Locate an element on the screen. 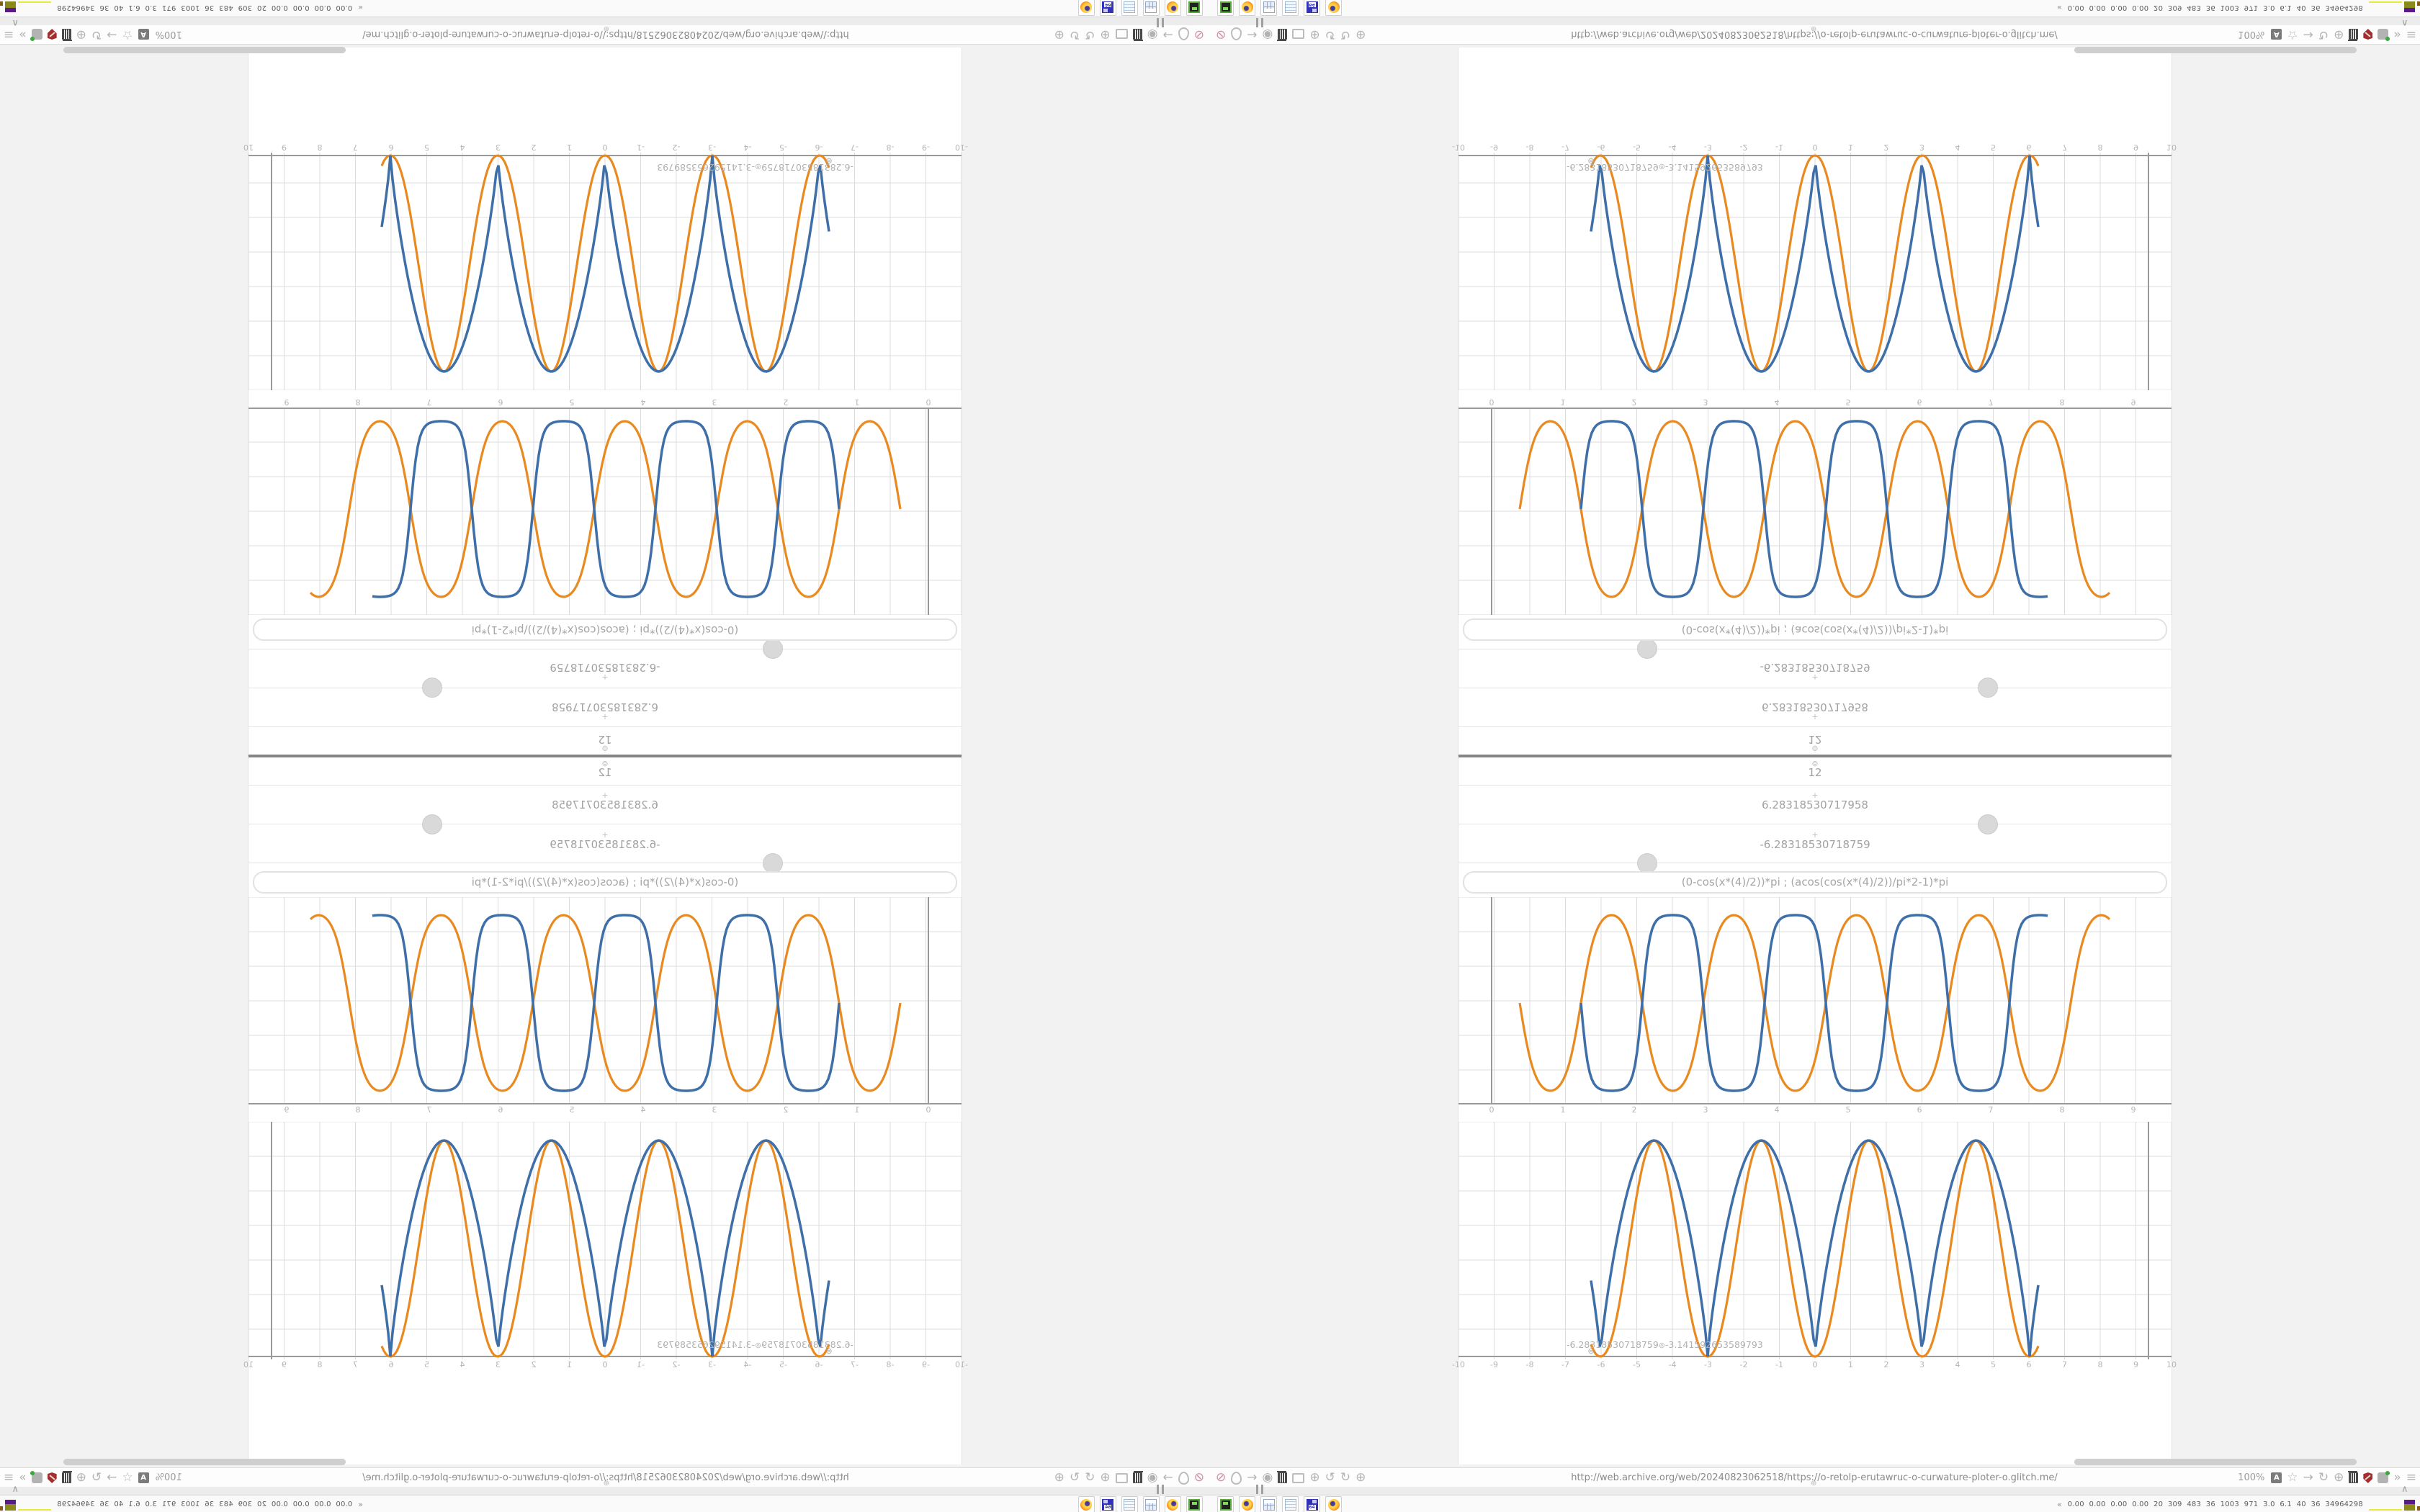 The image size is (2420, 1512). expander-chevron-icon: « is located at coordinates (360, 8).